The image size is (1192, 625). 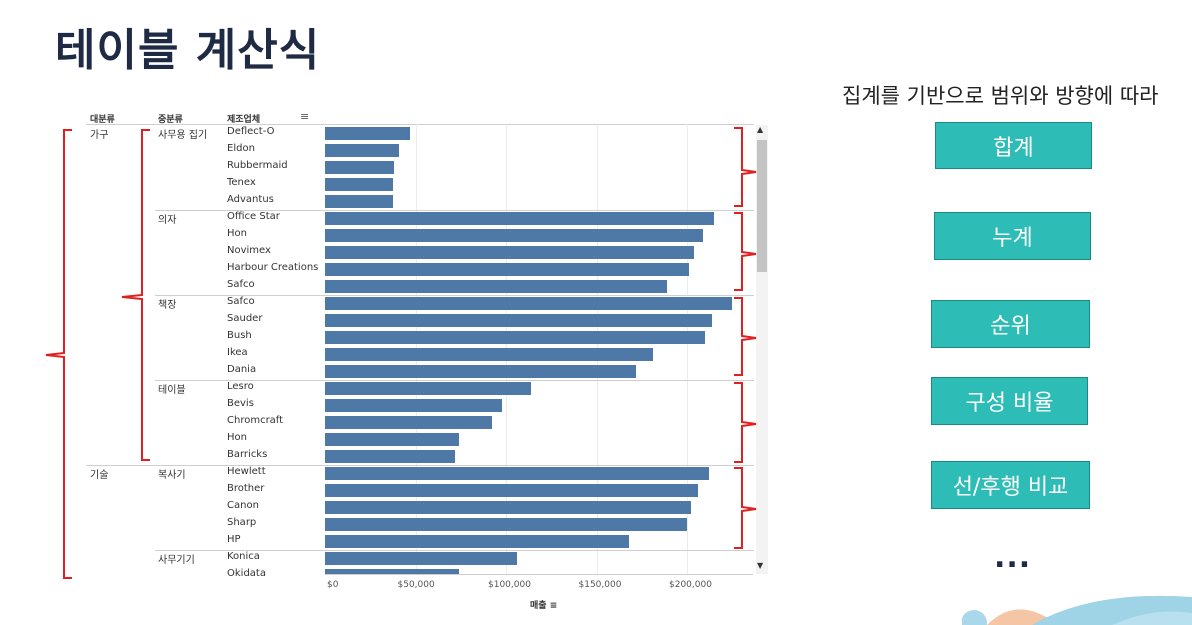 I want to click on maker-label: Sauder, so click(x=245, y=318).